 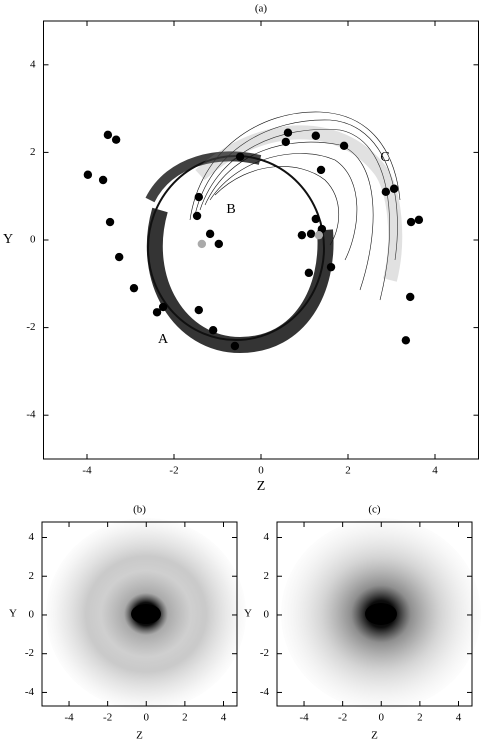 I want to click on panel-title: (b), so click(x=139, y=510).